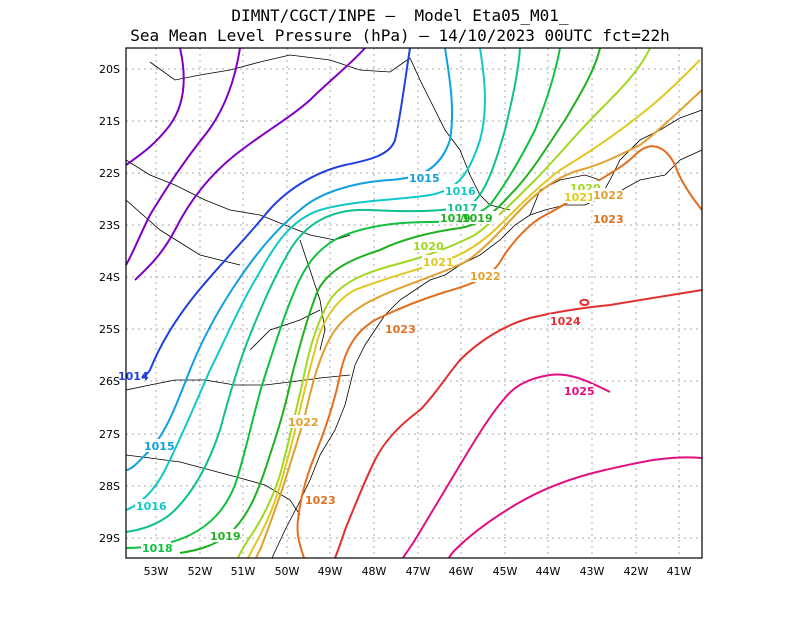  What do you see at coordinates (579, 391) in the screenshot?
I see `isobar-label: 1025` at bounding box center [579, 391].